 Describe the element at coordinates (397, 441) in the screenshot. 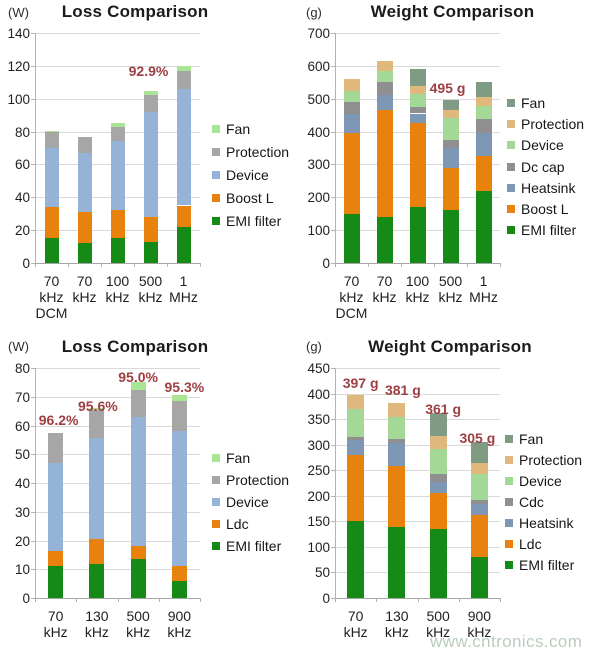

I see `bar-segment-cdc` at that location.